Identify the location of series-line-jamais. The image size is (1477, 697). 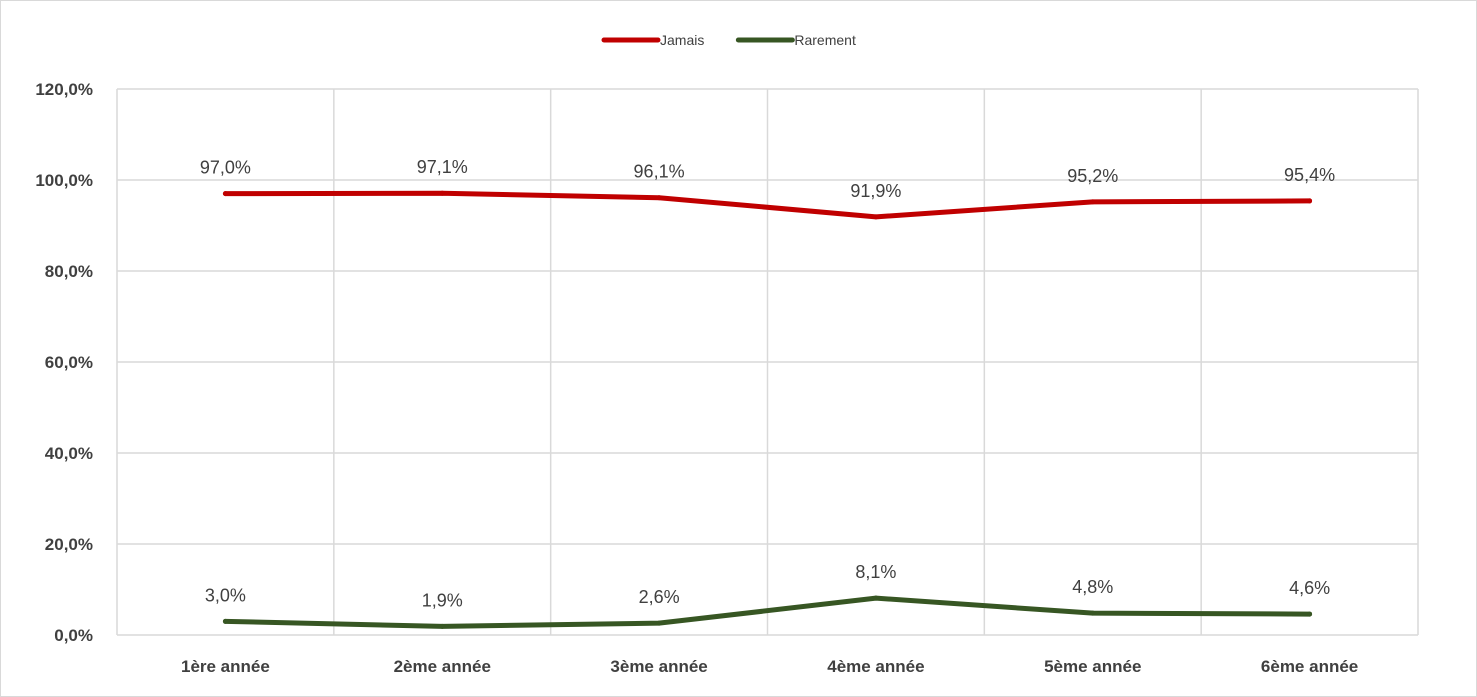
(767, 205).